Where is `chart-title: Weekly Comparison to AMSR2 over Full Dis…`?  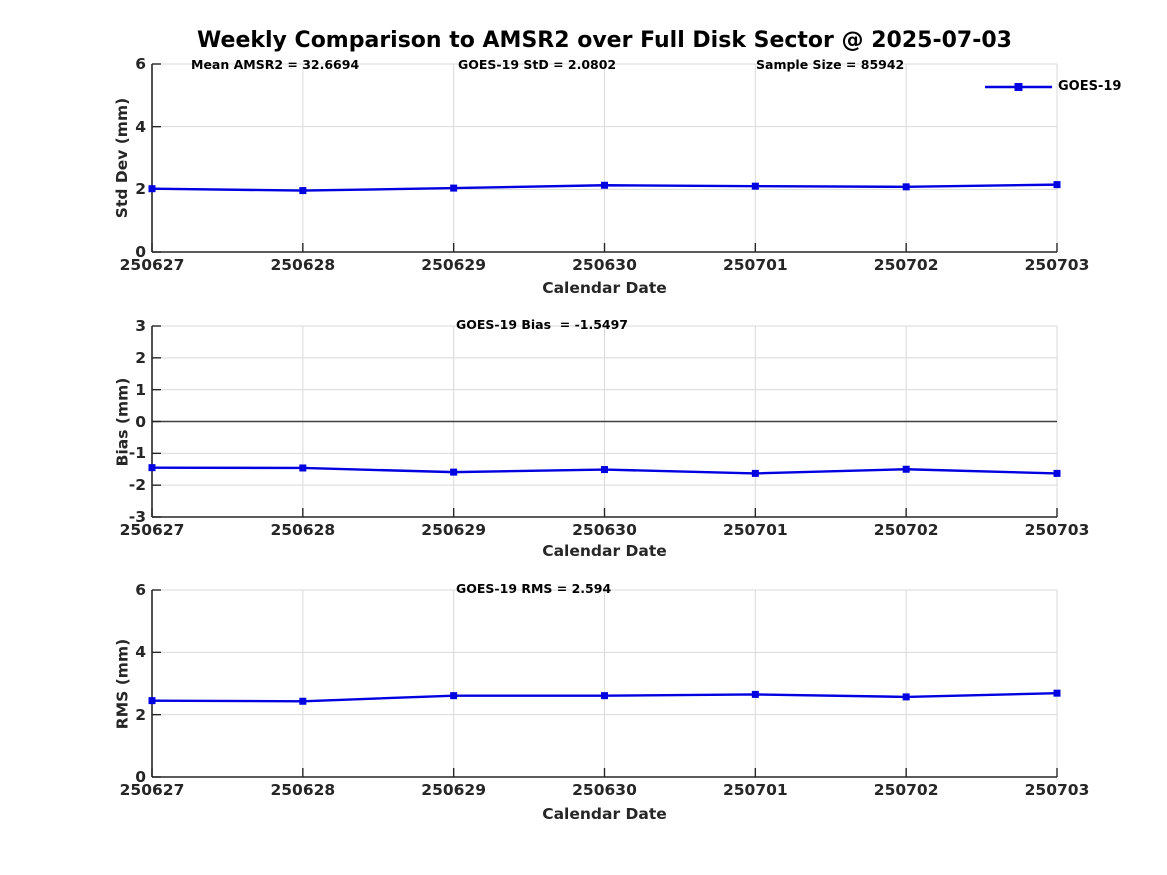
chart-title: Weekly Comparison to AMSR2 over Full Dis… is located at coordinates (604, 40).